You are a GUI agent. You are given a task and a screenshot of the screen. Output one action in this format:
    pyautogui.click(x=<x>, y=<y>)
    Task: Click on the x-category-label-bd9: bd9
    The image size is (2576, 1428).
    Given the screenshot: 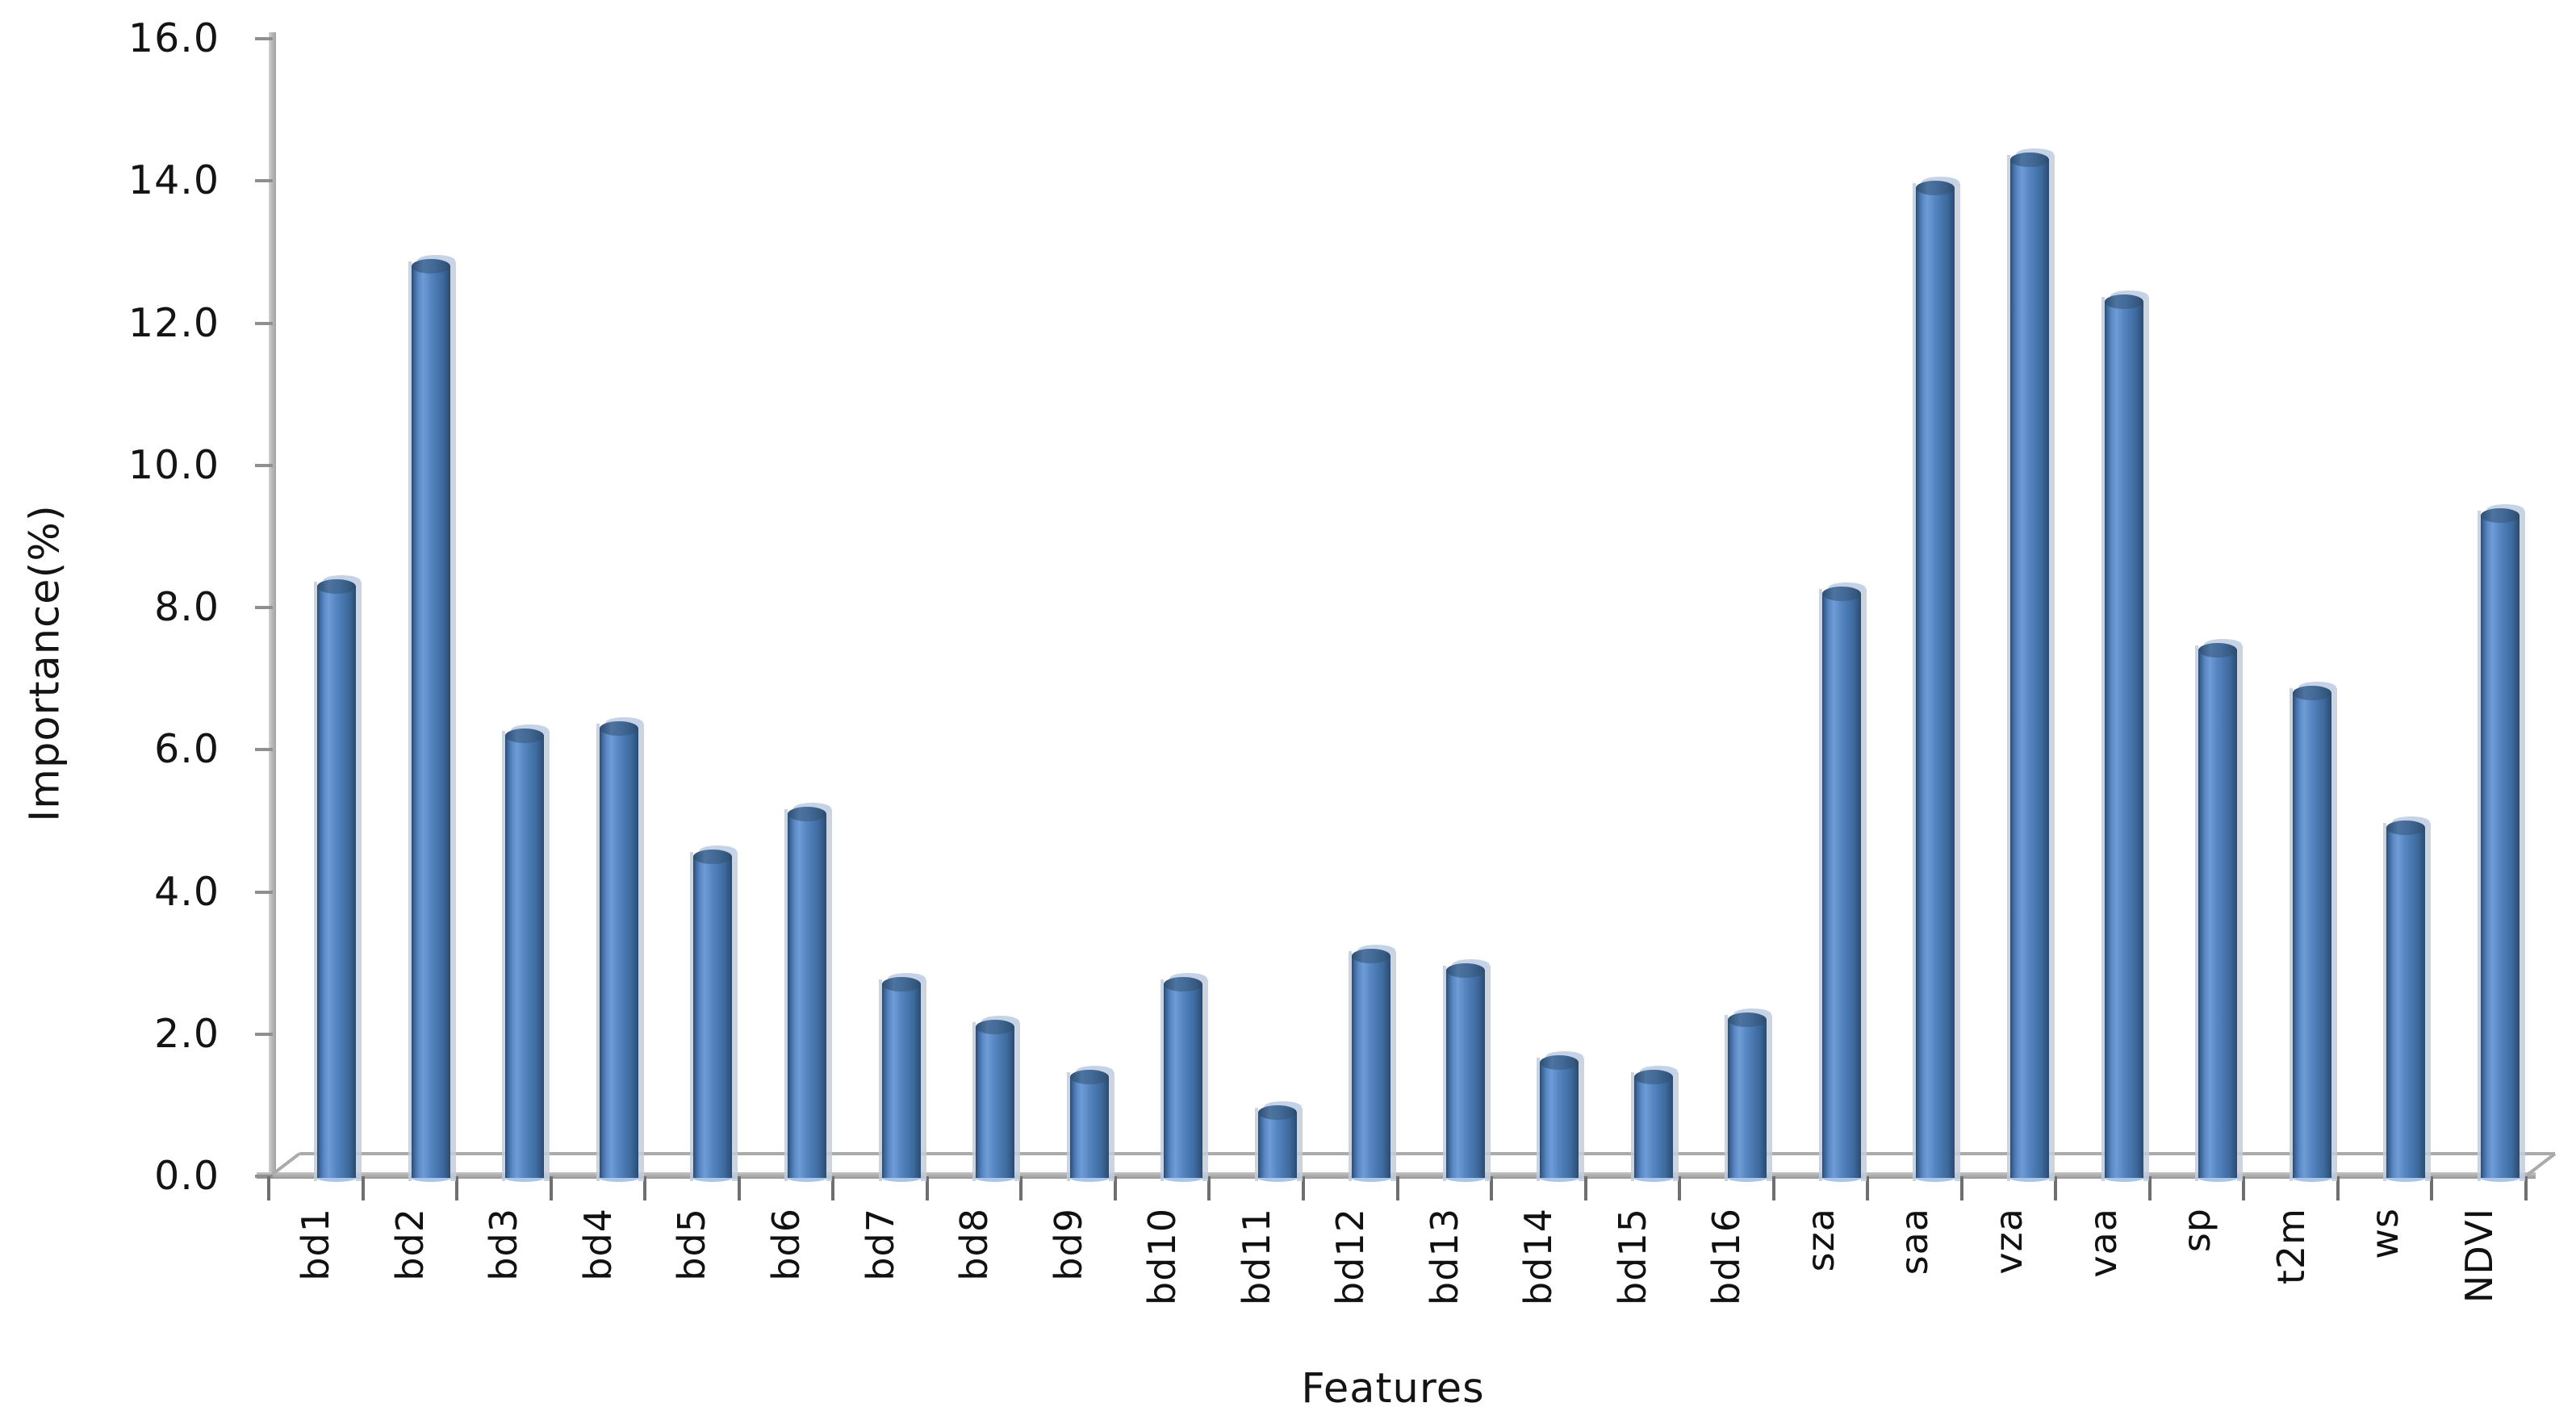 What is the action you would take?
    pyautogui.click(x=1068, y=1244)
    